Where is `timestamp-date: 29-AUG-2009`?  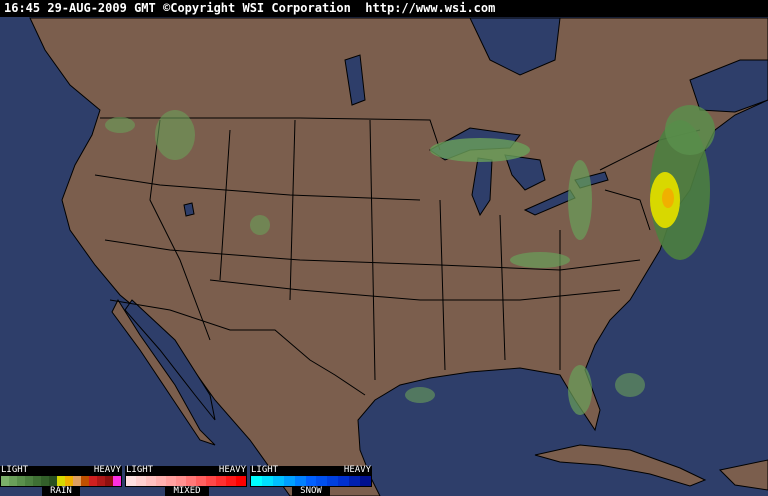 timestamp-date: 29-AUG-2009 is located at coordinates (87, 8).